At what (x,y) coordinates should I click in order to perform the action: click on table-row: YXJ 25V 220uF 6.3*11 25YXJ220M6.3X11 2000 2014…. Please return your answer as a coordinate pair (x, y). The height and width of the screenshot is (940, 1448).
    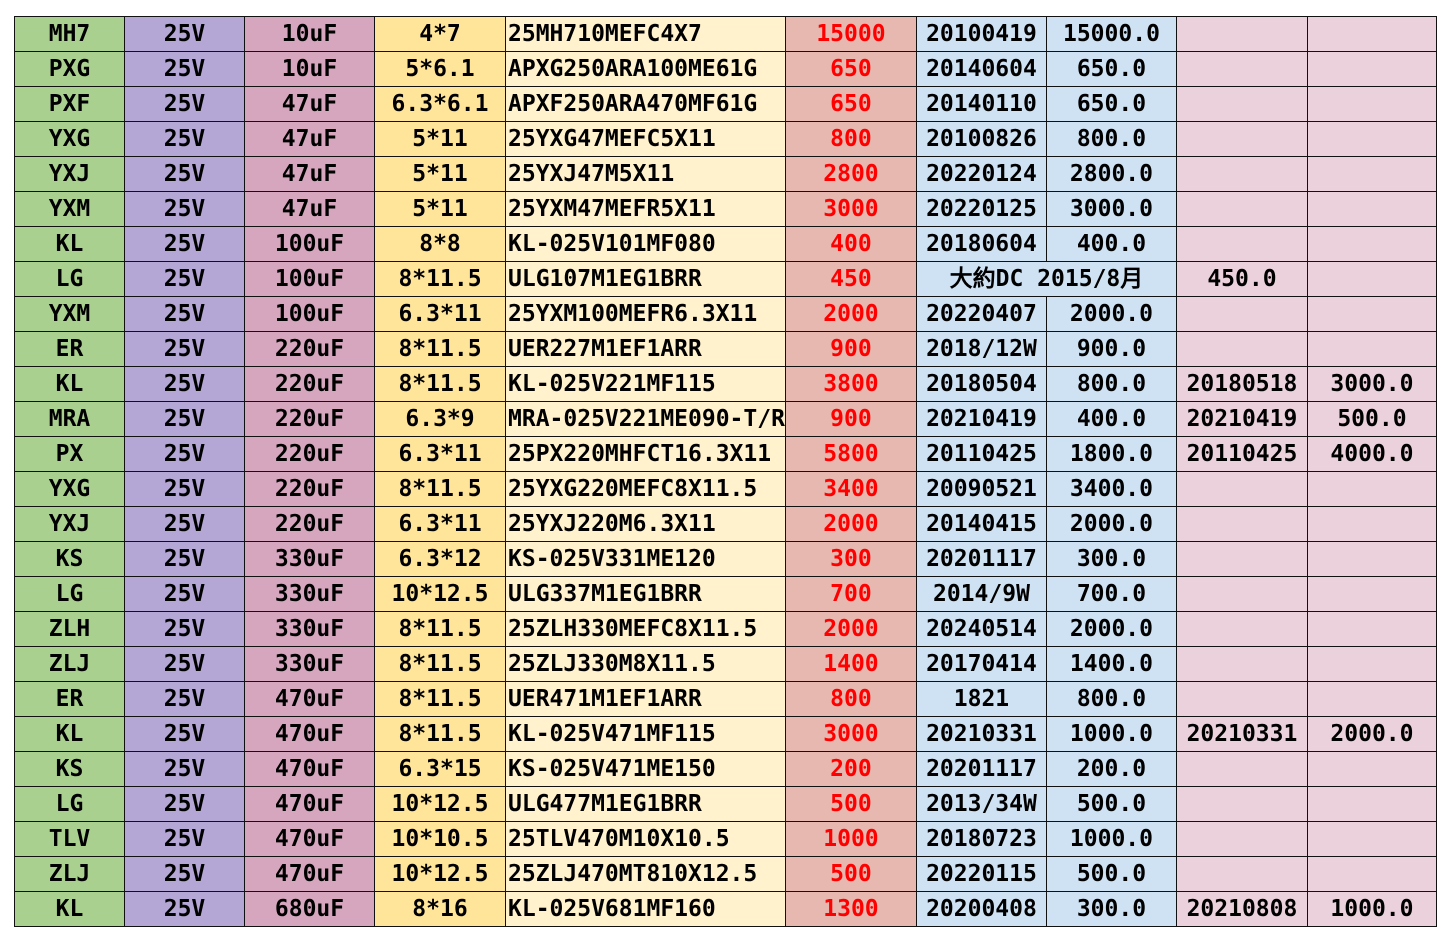
    Looking at the image, I should click on (725, 524).